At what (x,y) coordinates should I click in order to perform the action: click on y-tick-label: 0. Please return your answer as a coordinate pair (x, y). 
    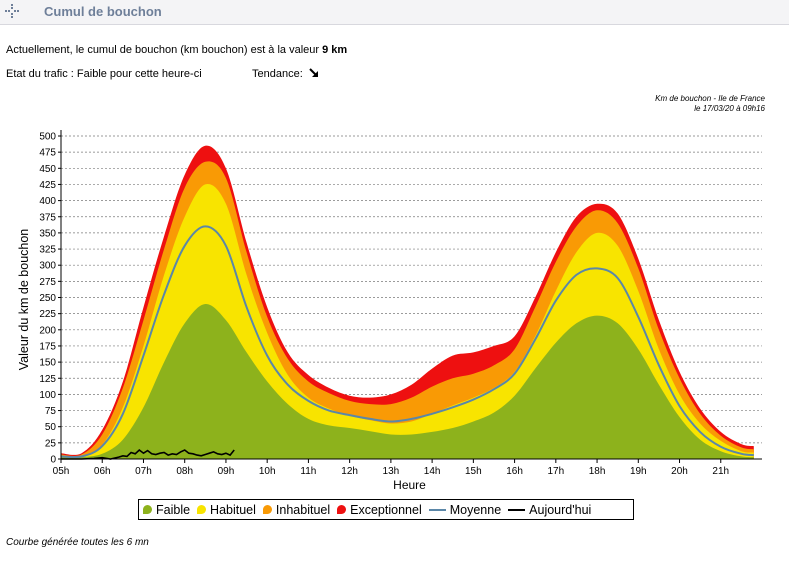
    Looking at the image, I should click on (53, 460).